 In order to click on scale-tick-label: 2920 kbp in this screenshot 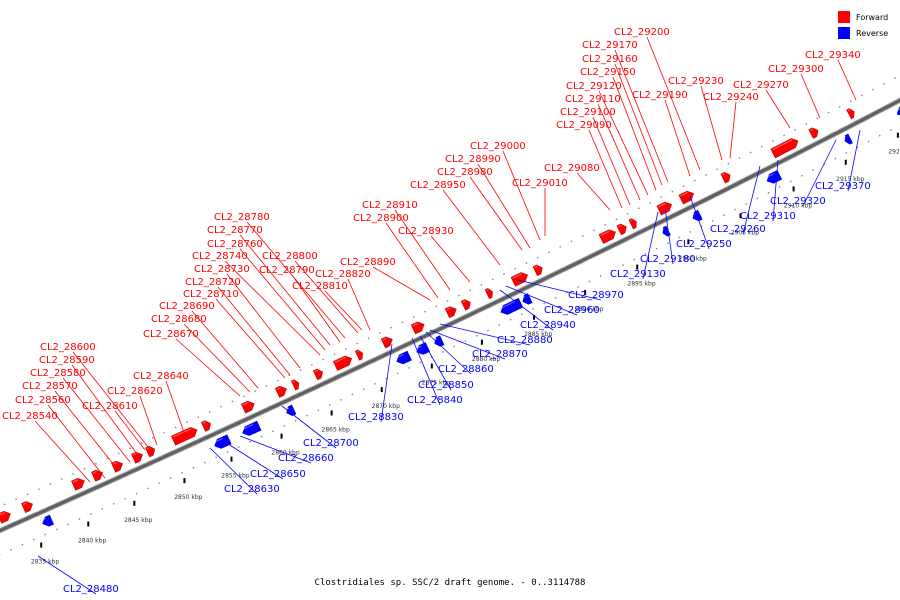, I will do `click(894, 152)`.